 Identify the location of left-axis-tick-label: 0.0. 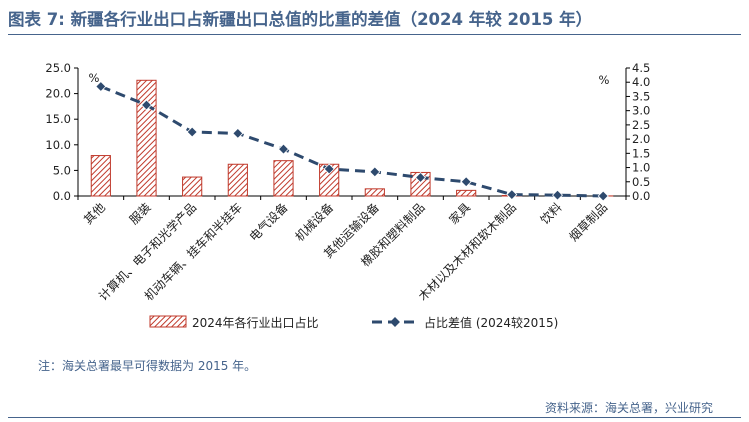
(62, 196).